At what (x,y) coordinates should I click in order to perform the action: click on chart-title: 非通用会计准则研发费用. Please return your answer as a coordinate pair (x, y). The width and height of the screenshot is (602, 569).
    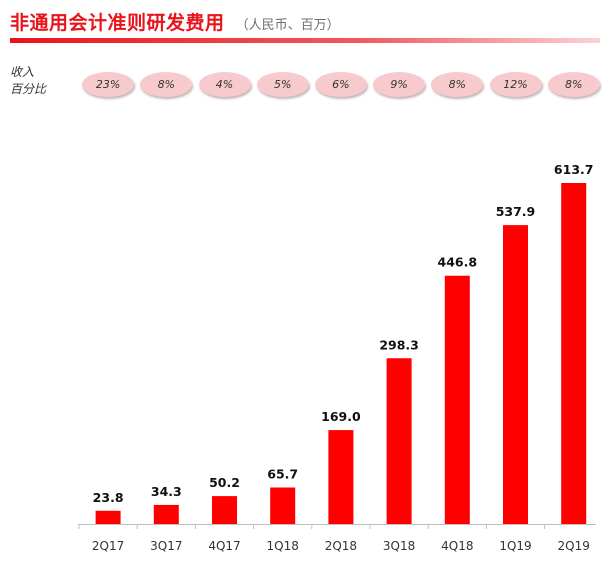
    Looking at the image, I should click on (117, 23).